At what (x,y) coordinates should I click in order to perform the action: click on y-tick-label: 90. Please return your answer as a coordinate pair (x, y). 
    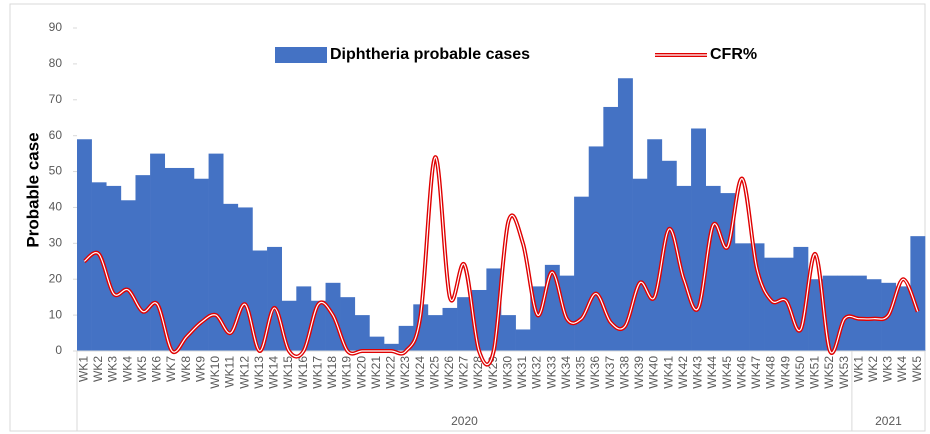
    Looking at the image, I should click on (56, 27).